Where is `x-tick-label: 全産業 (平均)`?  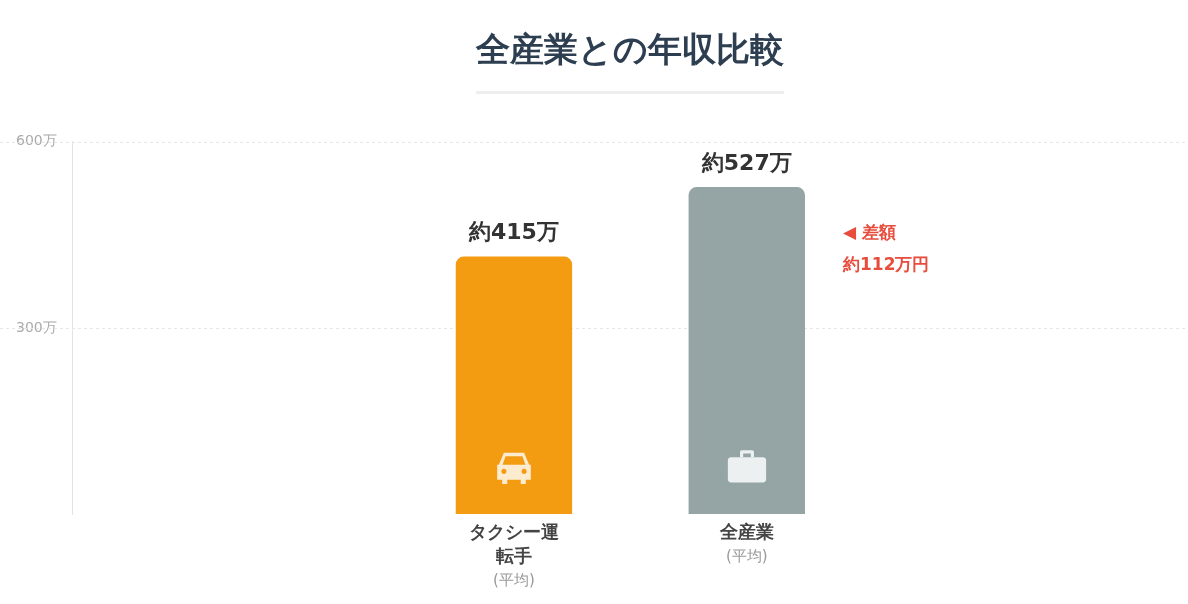
x-tick-label: 全産業 (平均) is located at coordinates (746, 543).